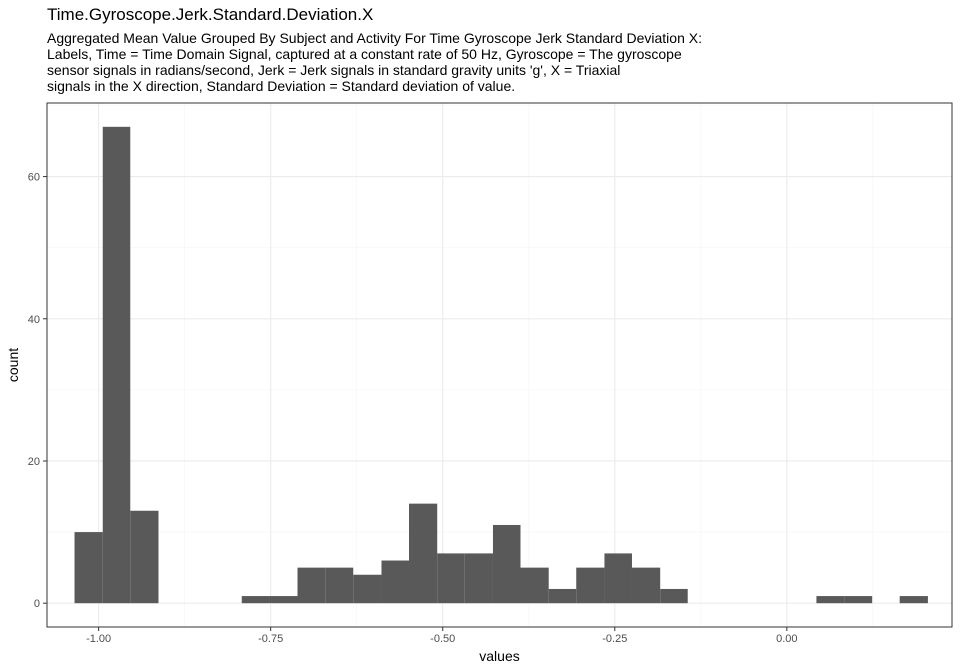 The width and height of the screenshot is (960, 672). I want to click on x-tick-label: -0.50, so click(442, 639).